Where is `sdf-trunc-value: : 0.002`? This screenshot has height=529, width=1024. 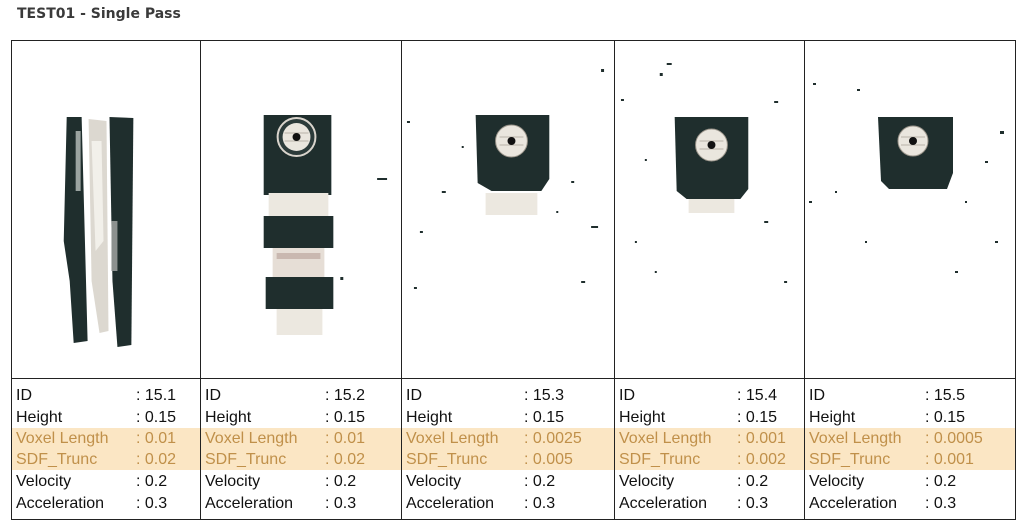 sdf-trunc-value: : 0.002 is located at coordinates (761, 459).